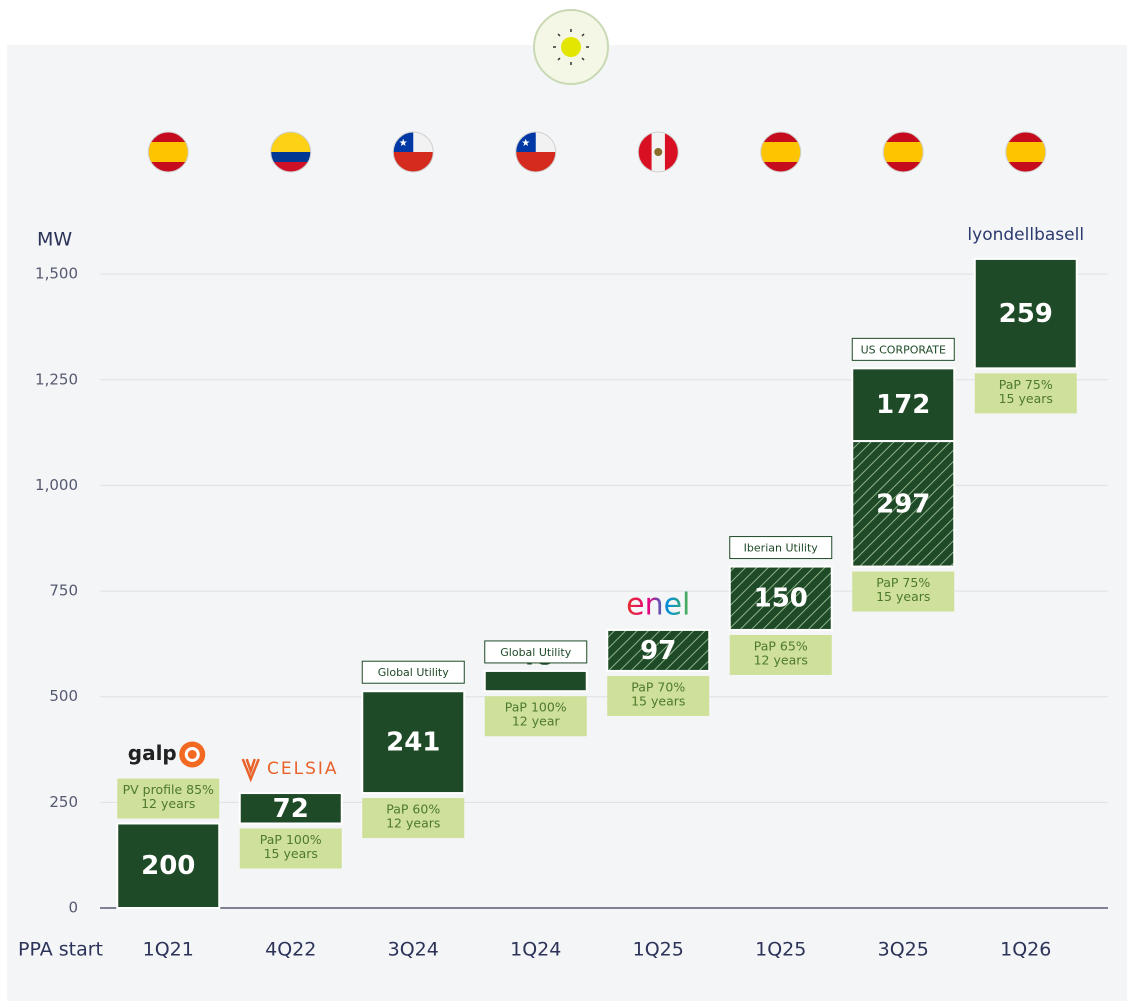 This screenshot has height=1001, width=1127. I want to click on bar-value-label: 150, so click(781, 599).